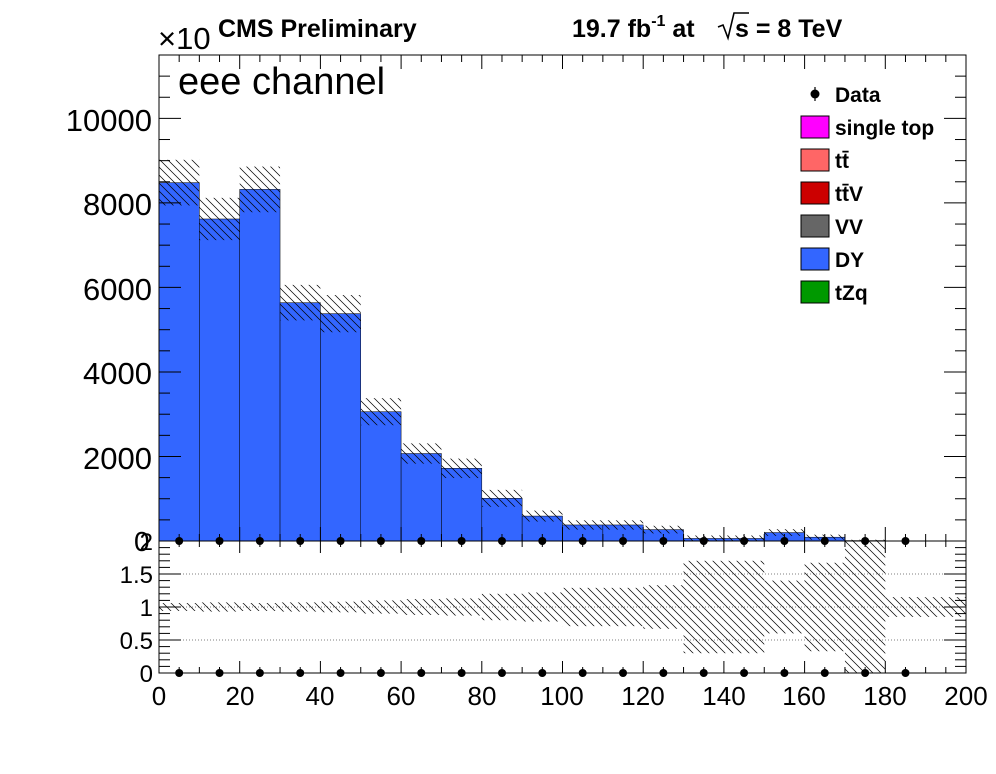 The image size is (996, 774). Describe the element at coordinates (867, 194) in the screenshot. I see `legend: Data single top tt̄ tt̄V VV DY tZq` at that location.